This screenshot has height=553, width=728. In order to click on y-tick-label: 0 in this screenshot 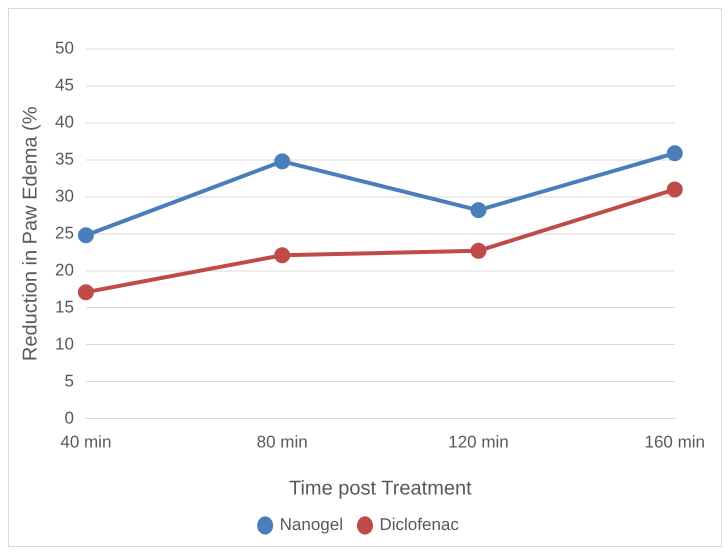, I will do `click(69, 418)`.